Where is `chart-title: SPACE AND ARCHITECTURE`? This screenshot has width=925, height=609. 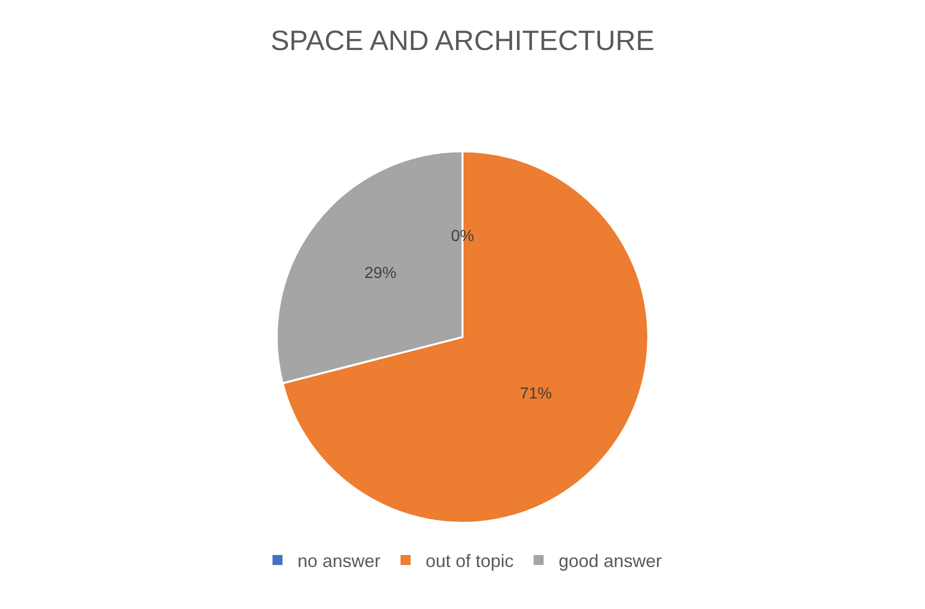 chart-title: SPACE AND ARCHITECTURE is located at coordinates (462, 40).